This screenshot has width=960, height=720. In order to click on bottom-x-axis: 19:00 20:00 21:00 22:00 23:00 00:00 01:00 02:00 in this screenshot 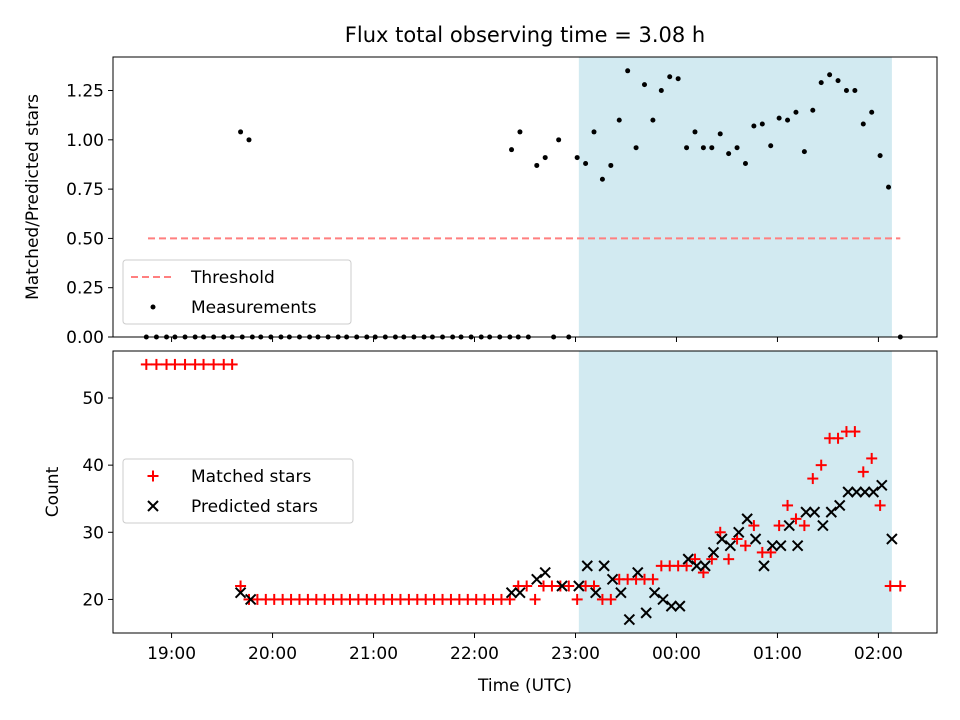, I will do `click(525, 648)`.